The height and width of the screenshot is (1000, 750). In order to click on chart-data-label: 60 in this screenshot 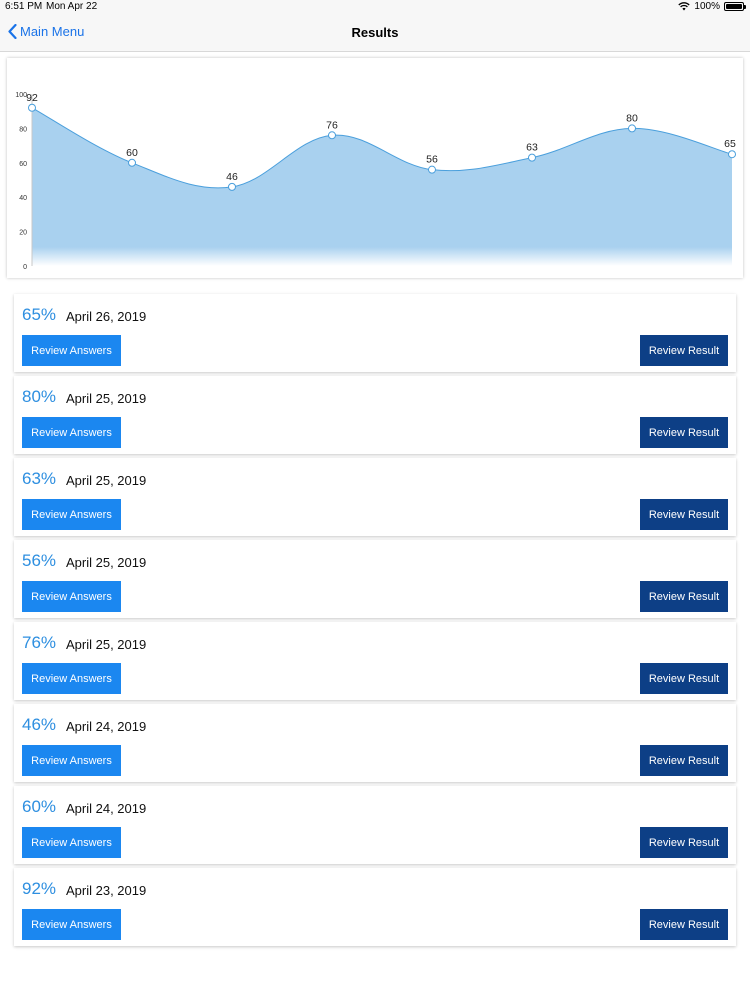, I will do `click(132, 153)`.